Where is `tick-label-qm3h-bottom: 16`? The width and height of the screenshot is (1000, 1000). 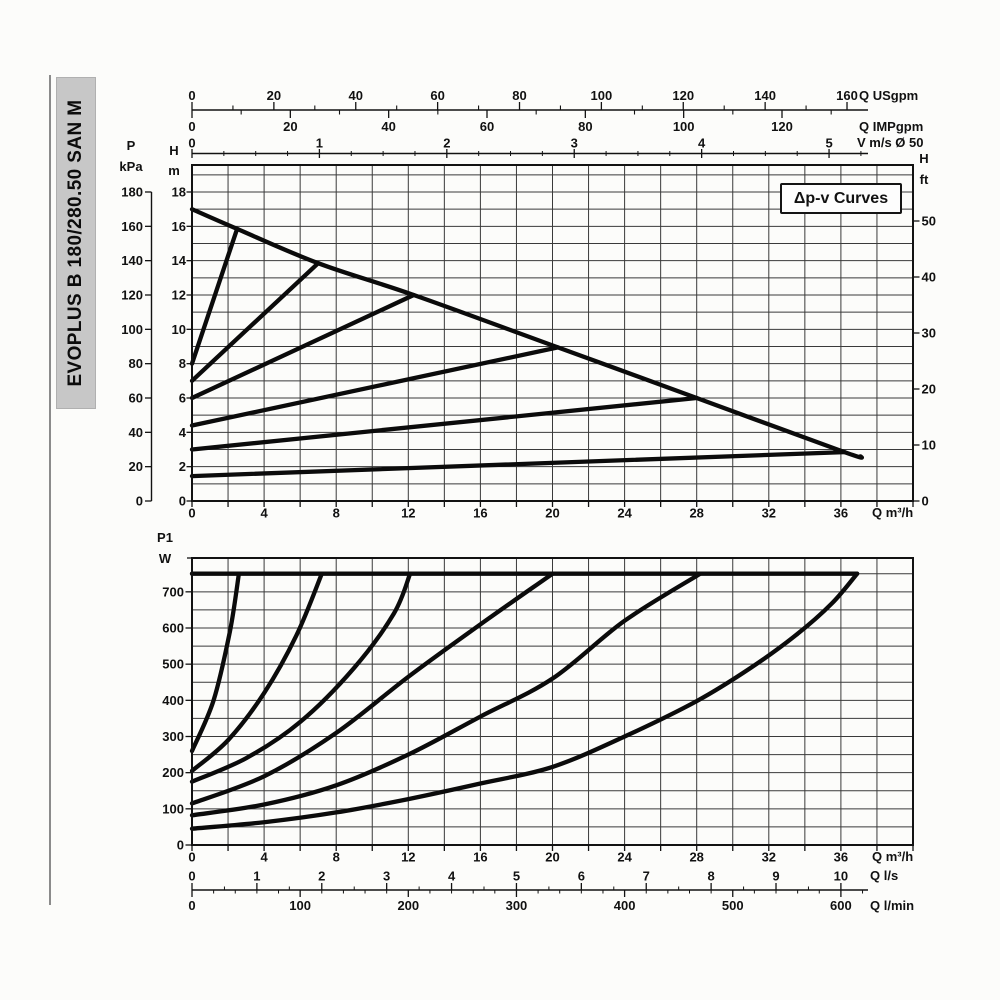
tick-label-qm3h-bottom: 16 is located at coordinates (480, 857).